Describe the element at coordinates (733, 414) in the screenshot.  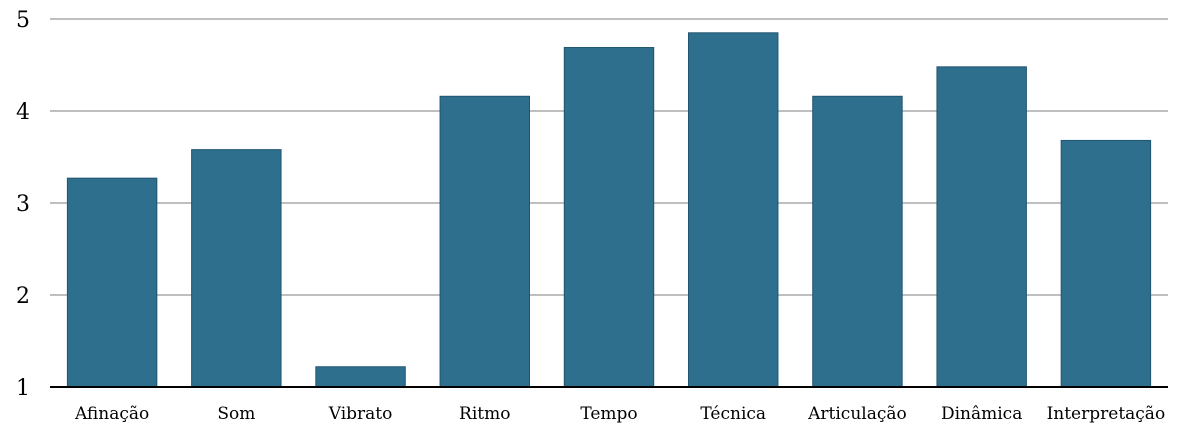
I see `x-category-label: Técnica` at that location.